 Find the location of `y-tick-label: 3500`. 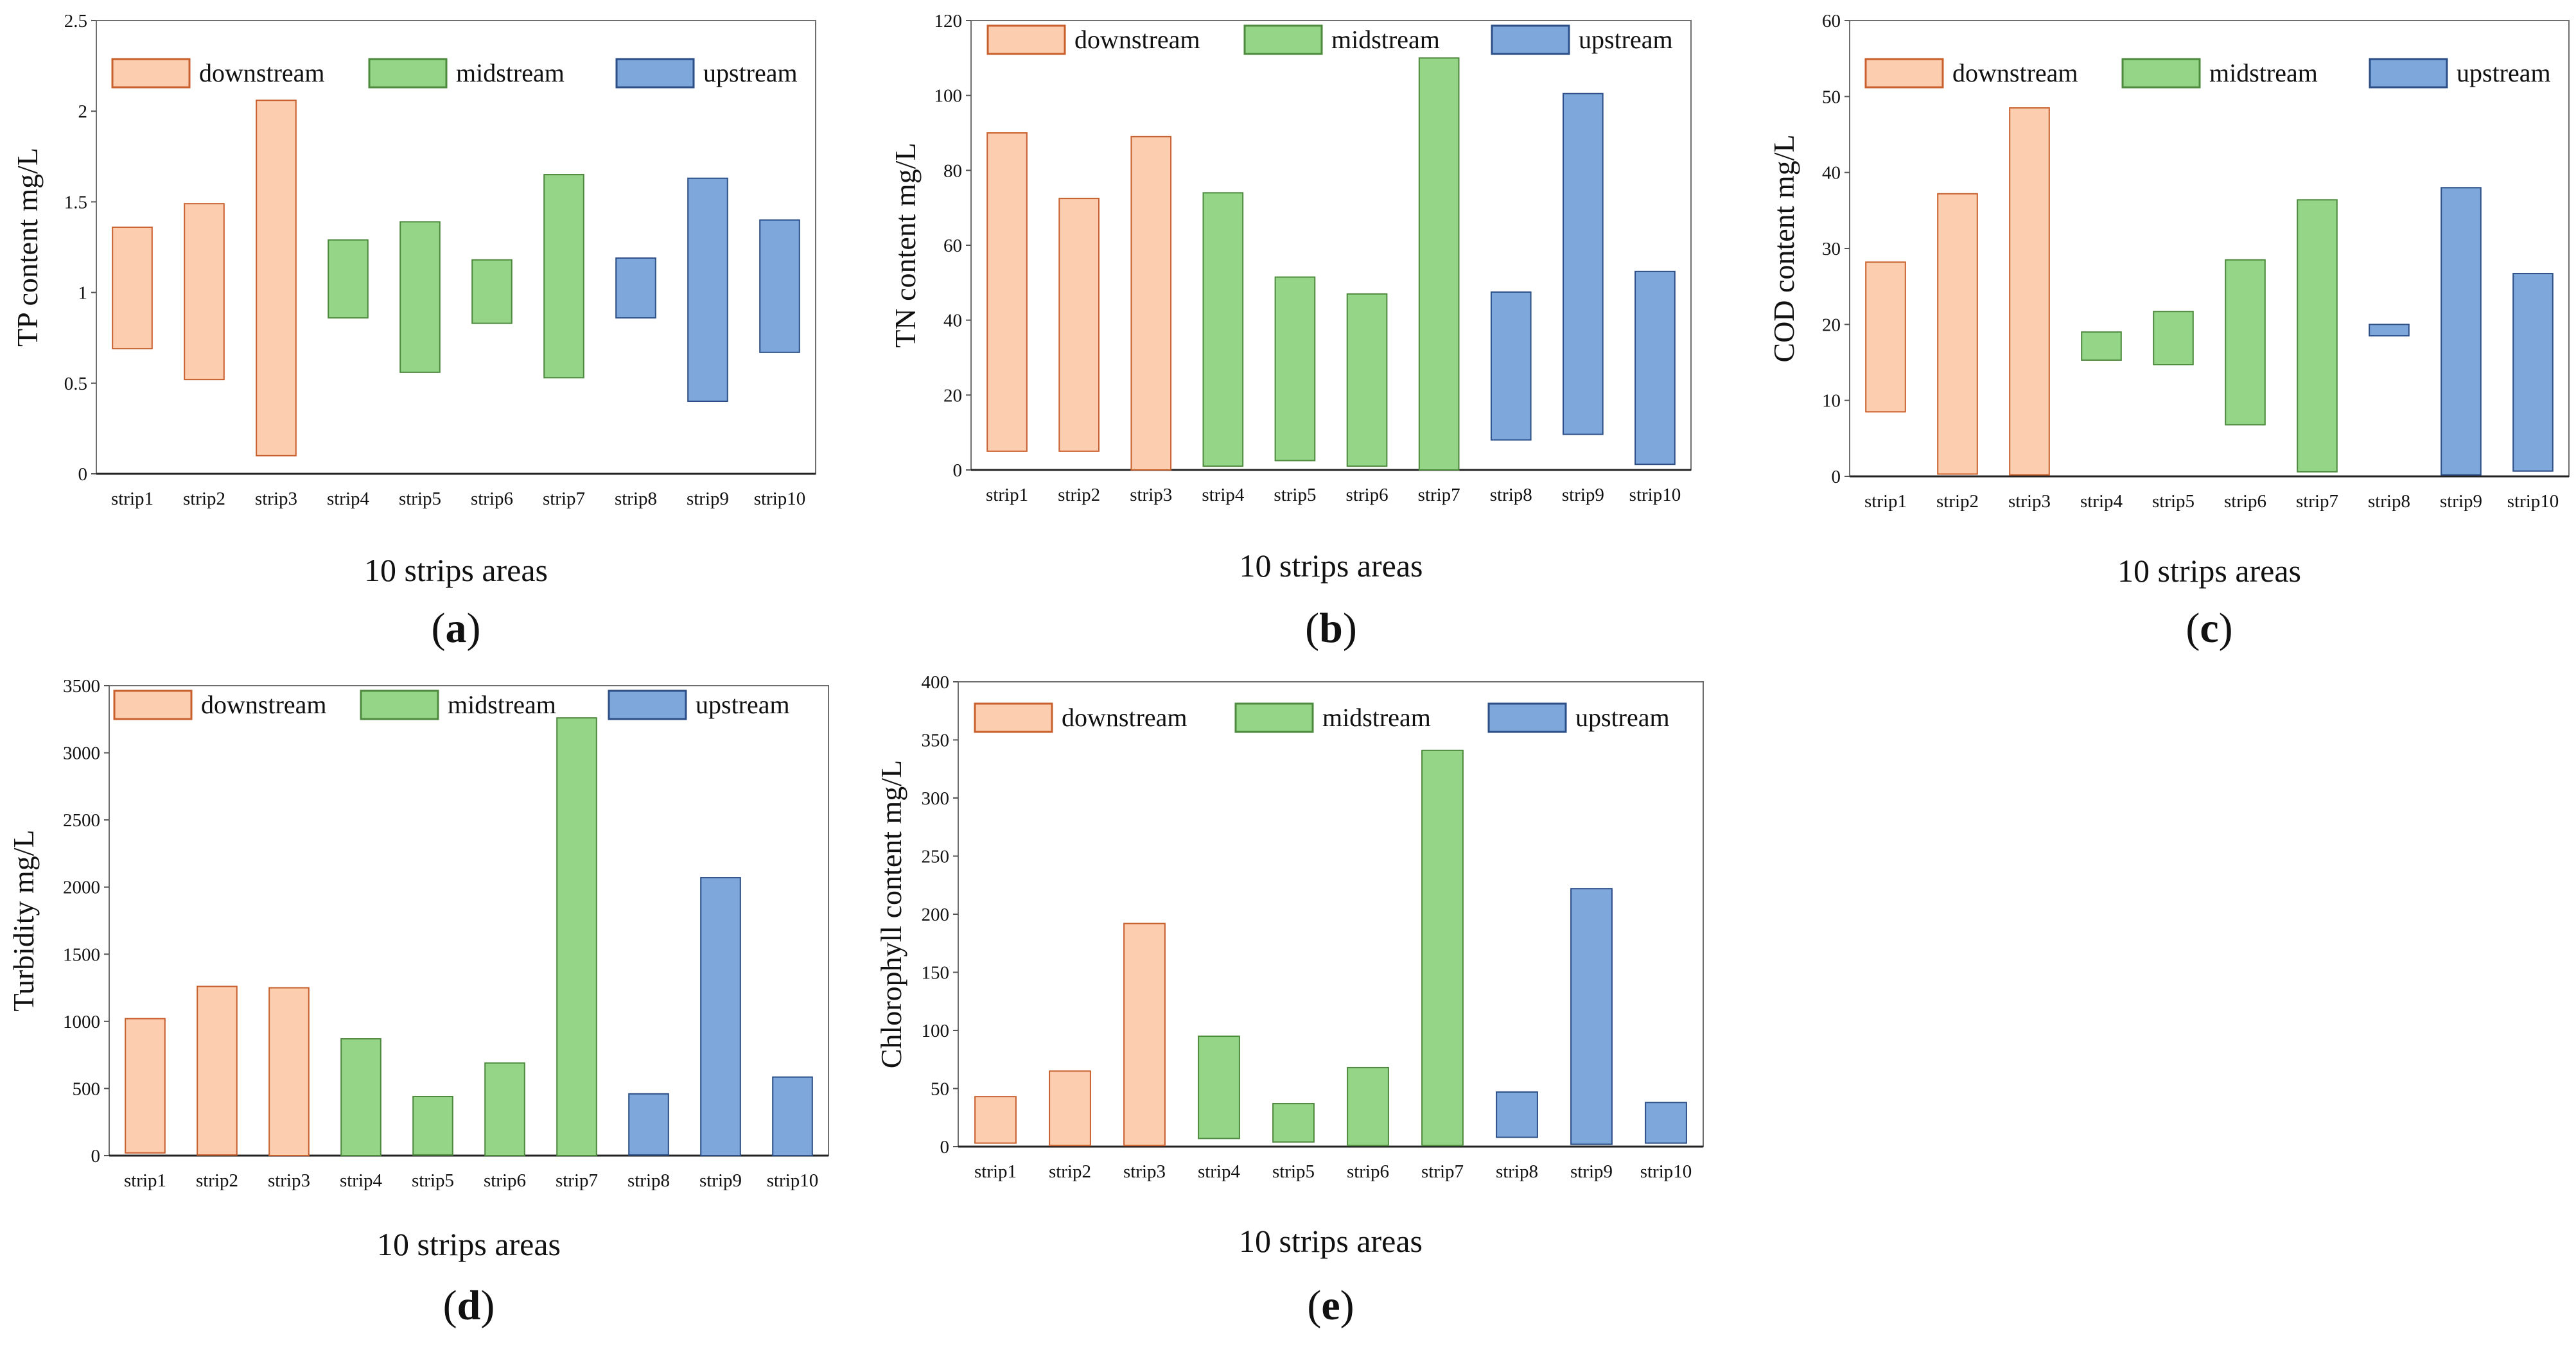

y-tick-label: 3500 is located at coordinates (81, 687).